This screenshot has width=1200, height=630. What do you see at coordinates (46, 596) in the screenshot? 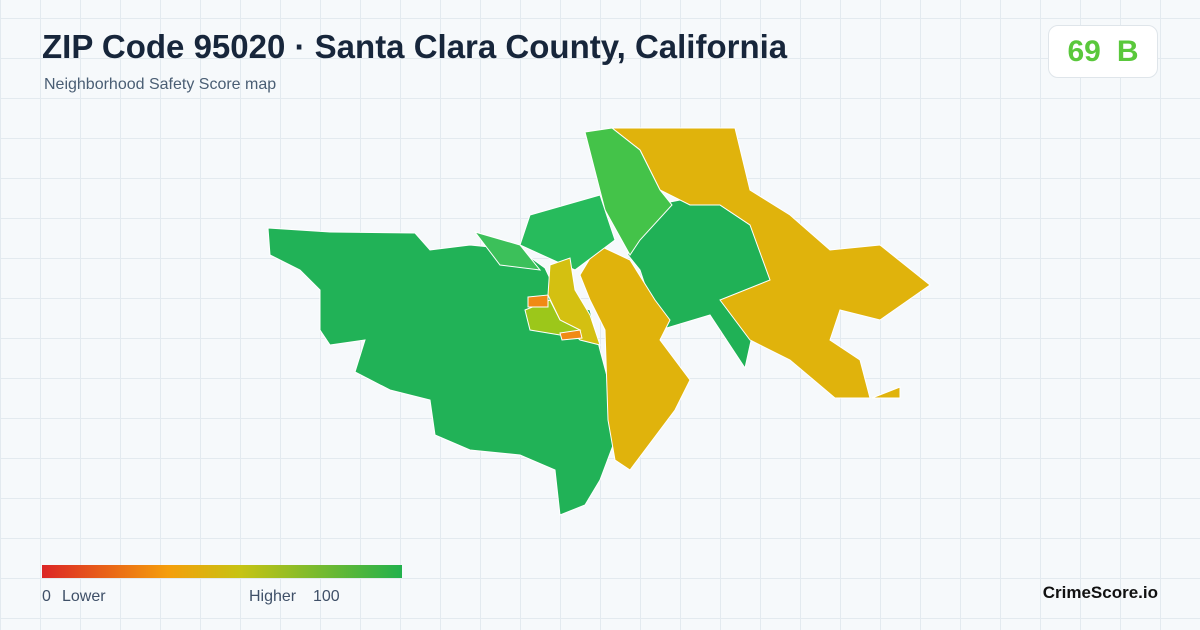
I see `legend-min: 0` at bounding box center [46, 596].